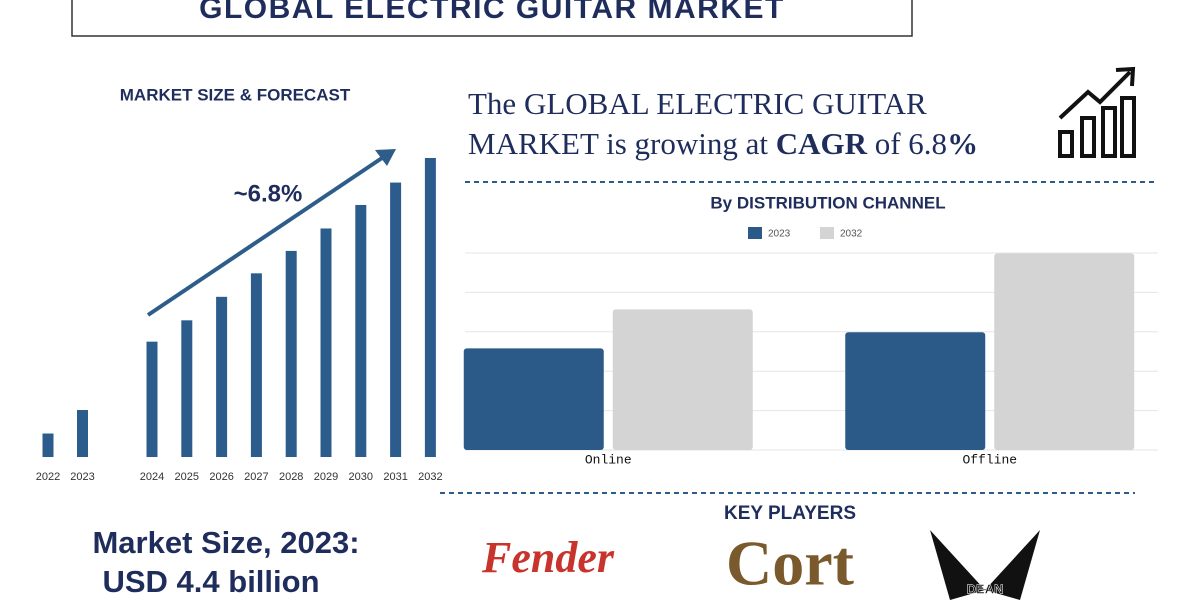 The image size is (1200, 600). What do you see at coordinates (395, 477) in the screenshot?
I see `x-tick-label: 2031` at bounding box center [395, 477].